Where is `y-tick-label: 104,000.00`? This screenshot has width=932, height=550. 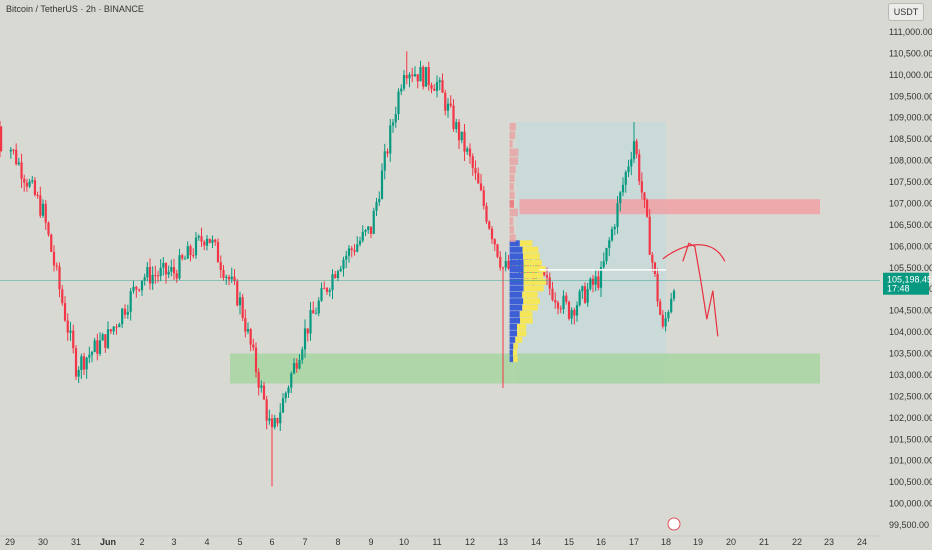 y-tick-label: 104,000.00 is located at coordinates (910, 332).